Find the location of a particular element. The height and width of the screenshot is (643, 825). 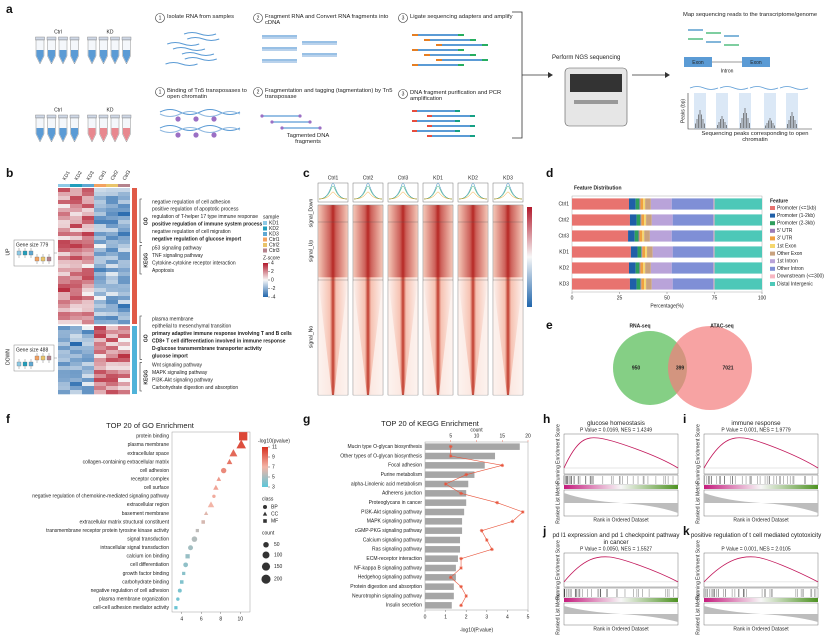

go-bracket is located at coordinates (140, 220).